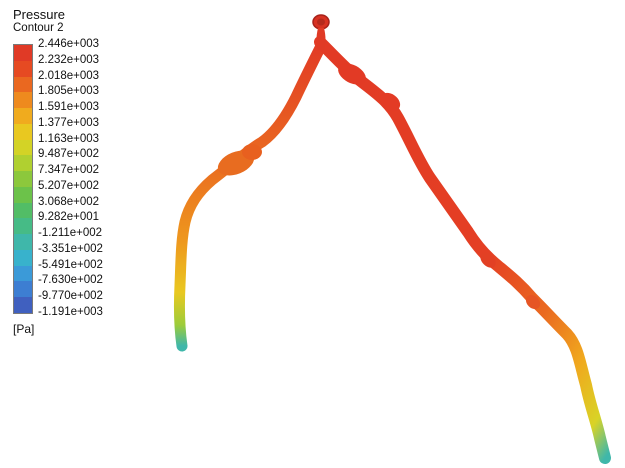  I want to click on colorbar-tick-label: -5.491e+002, so click(70, 264).